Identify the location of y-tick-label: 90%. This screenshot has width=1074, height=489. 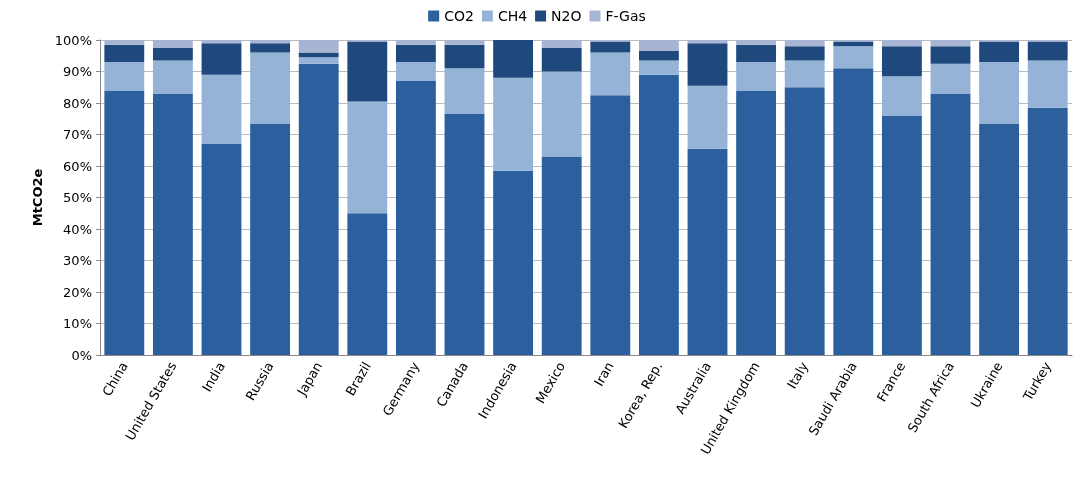
(77, 71).